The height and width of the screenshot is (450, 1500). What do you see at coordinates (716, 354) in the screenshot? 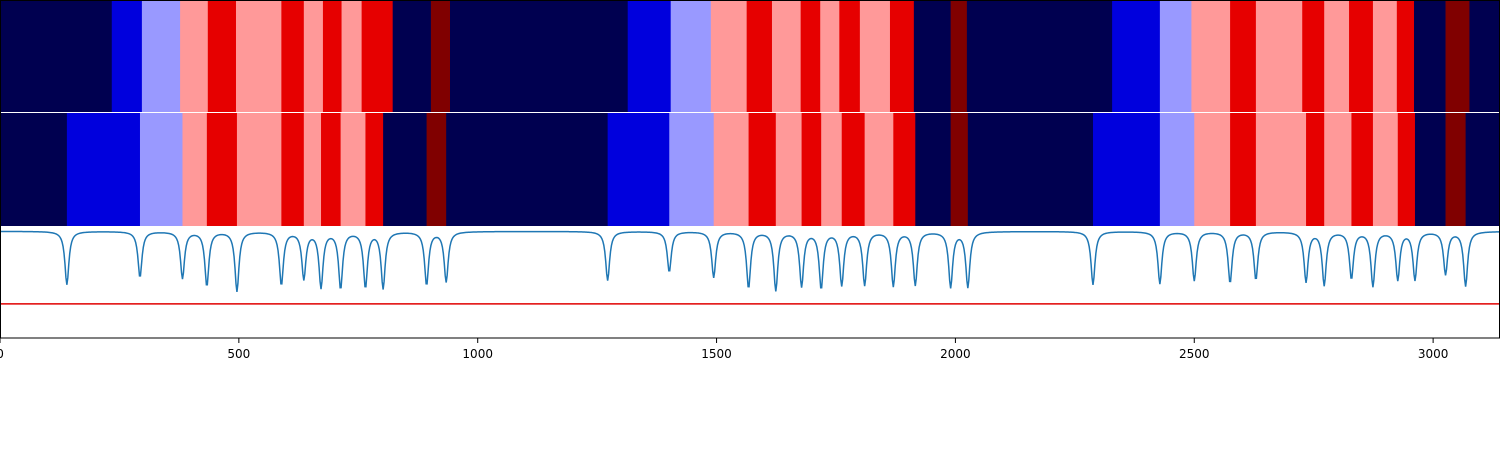
I see `x-tick-label-1500: 1500` at bounding box center [716, 354].